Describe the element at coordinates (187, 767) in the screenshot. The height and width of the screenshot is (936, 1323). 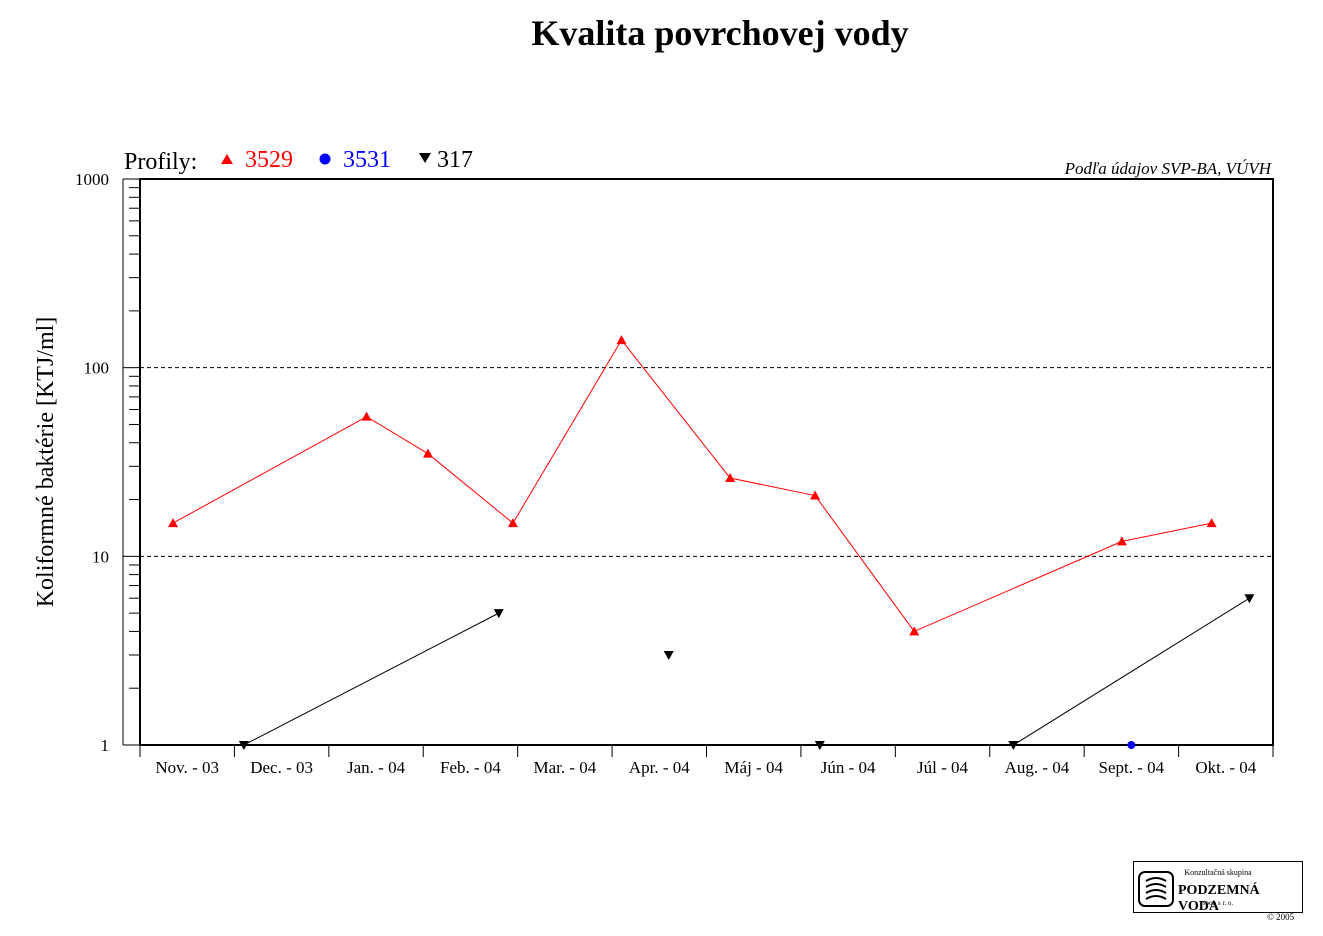
I see `x-tick-label: Nov. - 03` at that location.